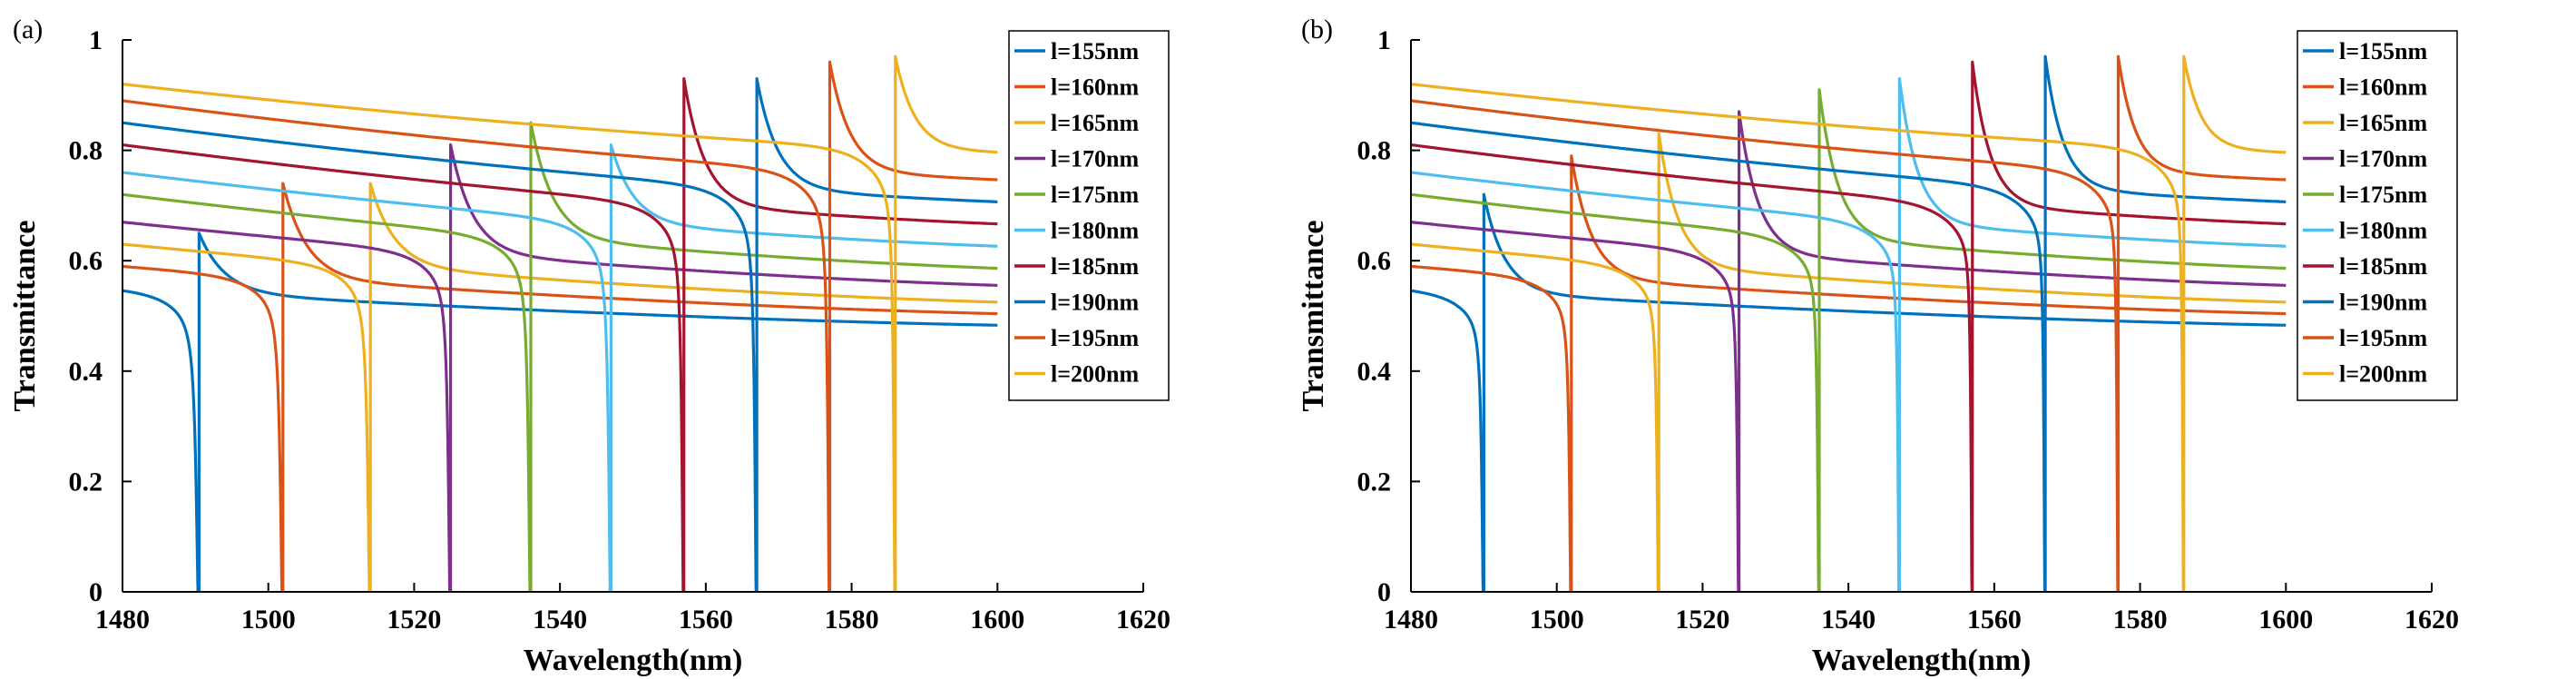 Image resolution: width=2576 pixels, height=679 pixels. Describe the element at coordinates (28, 30) in the screenshot. I see `panel-label: (a)` at that location.